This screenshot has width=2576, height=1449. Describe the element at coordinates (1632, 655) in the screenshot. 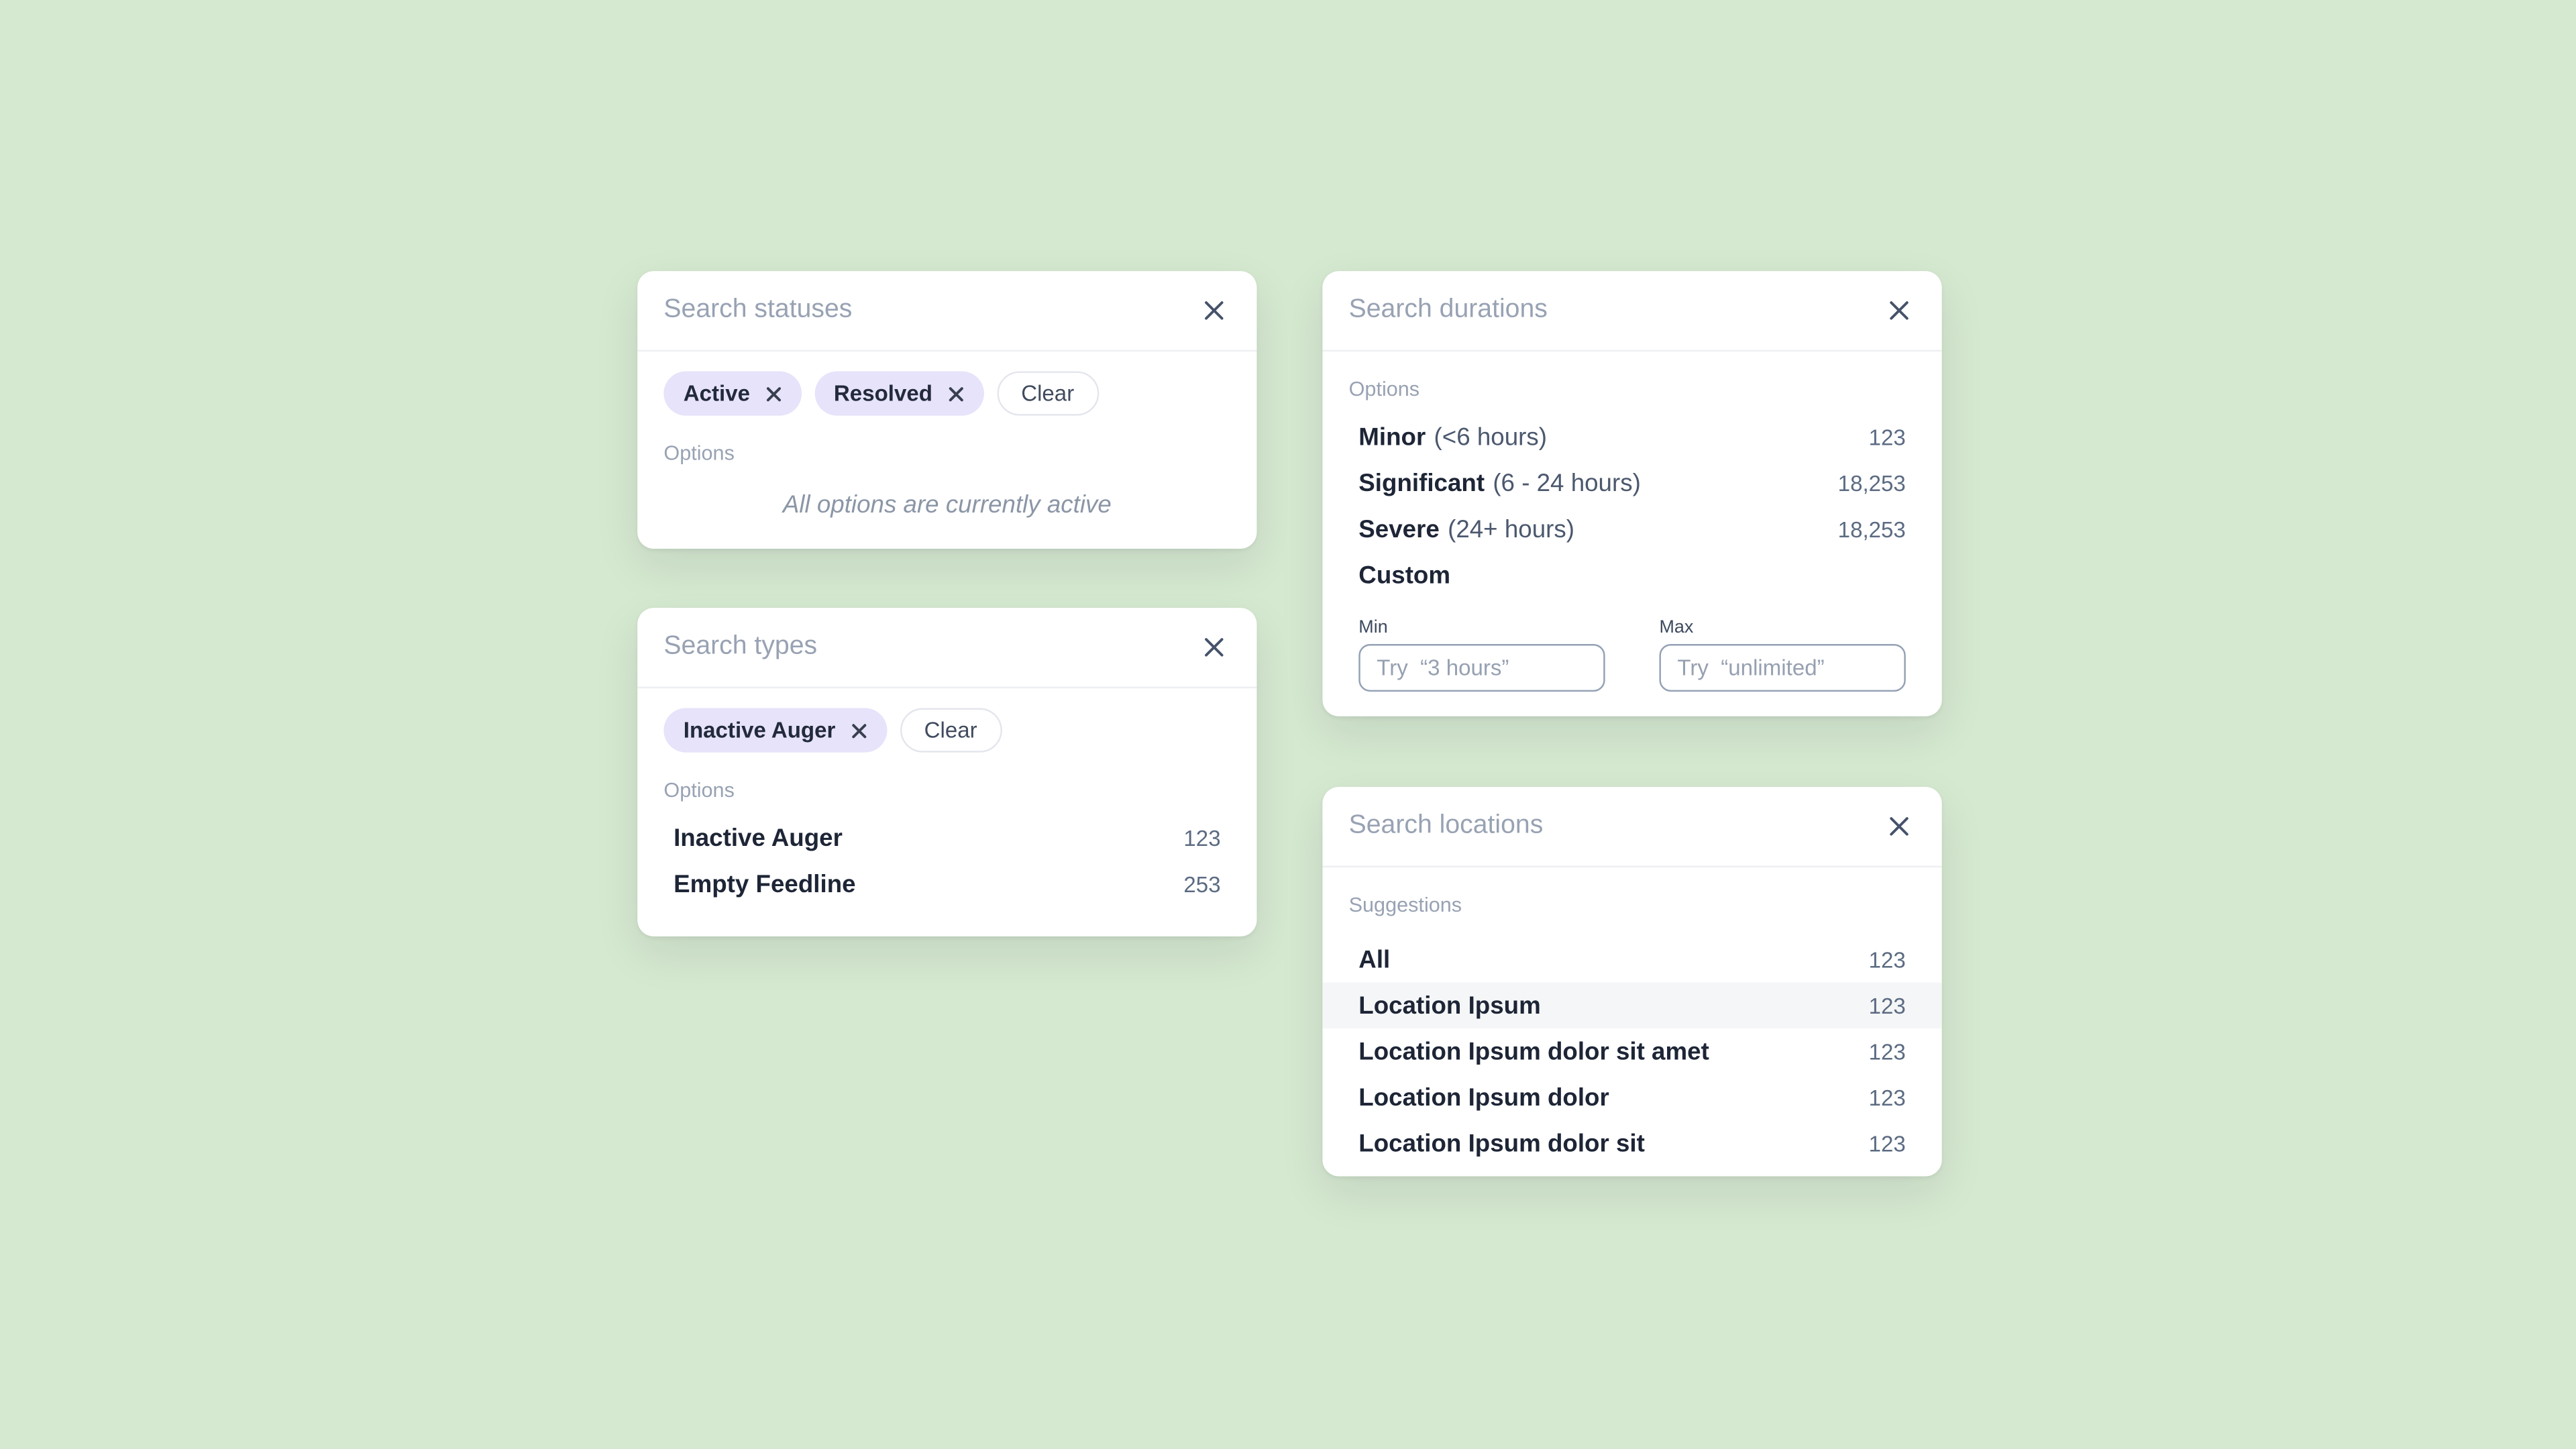

I see `custom-range-fields: Min Max` at that location.